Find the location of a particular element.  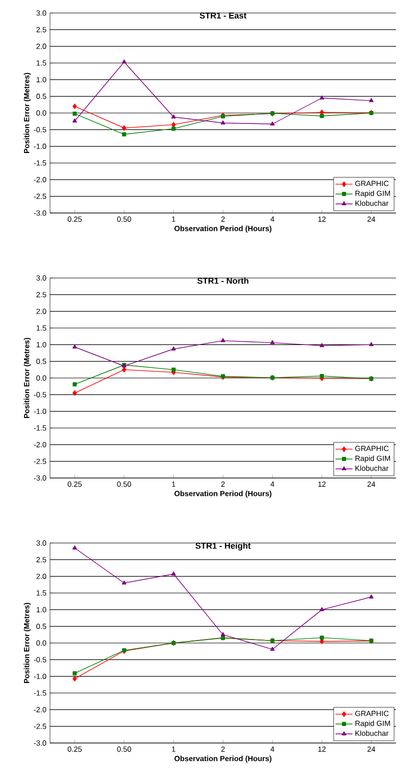

chart-title: STR1 - East is located at coordinates (223, 15).